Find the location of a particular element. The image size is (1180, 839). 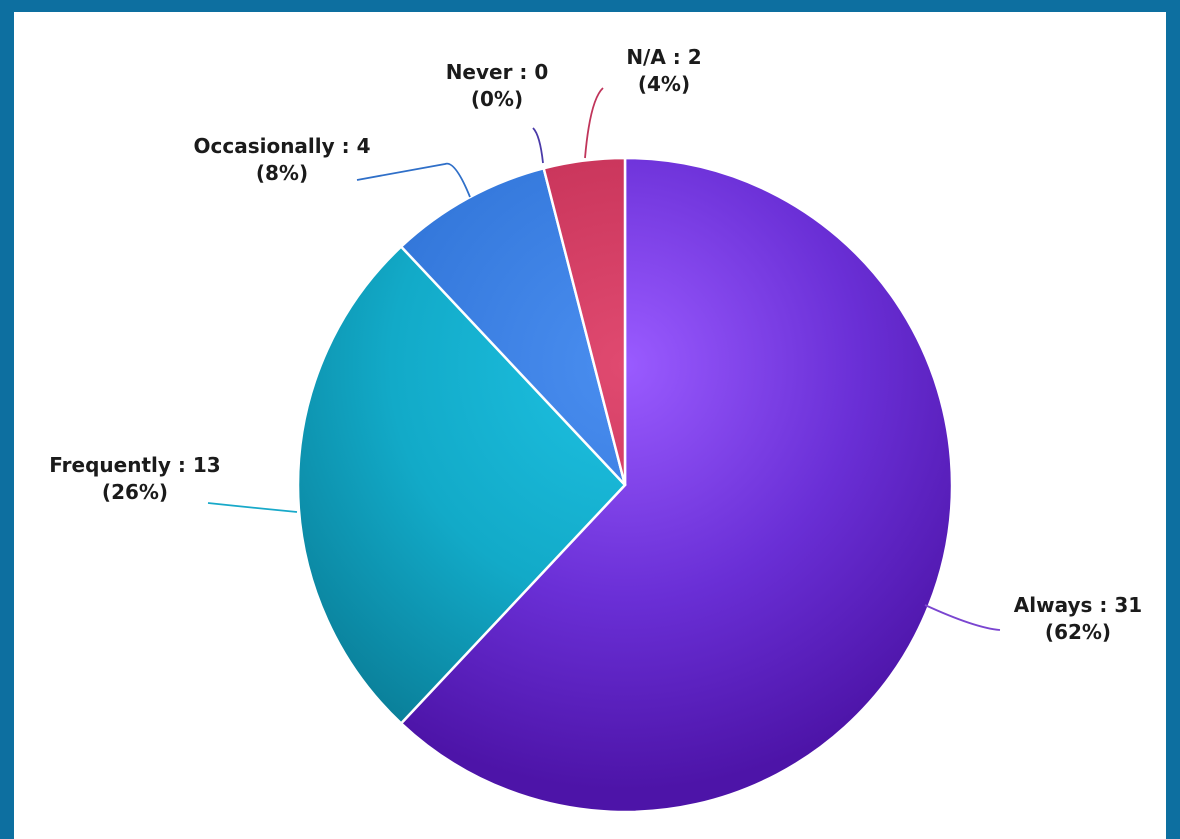

slice-label: Frequently : 13 (26%) is located at coordinates (134, 478).